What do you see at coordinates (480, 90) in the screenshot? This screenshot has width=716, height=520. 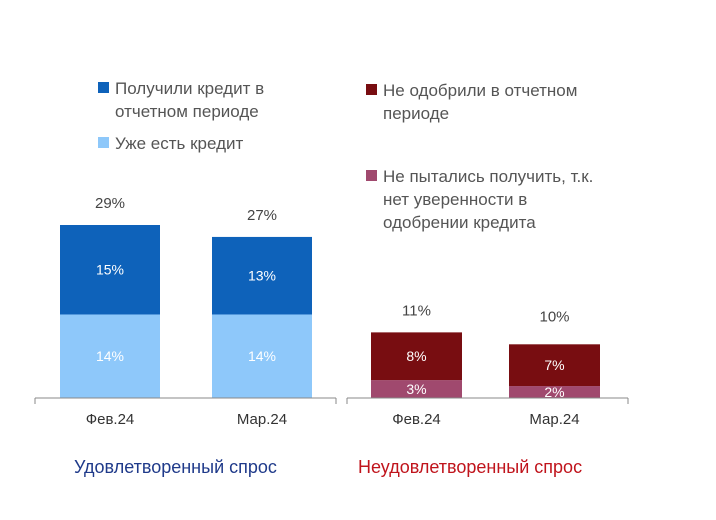 I see `legend-label: Не одобрили в отчетном` at bounding box center [480, 90].